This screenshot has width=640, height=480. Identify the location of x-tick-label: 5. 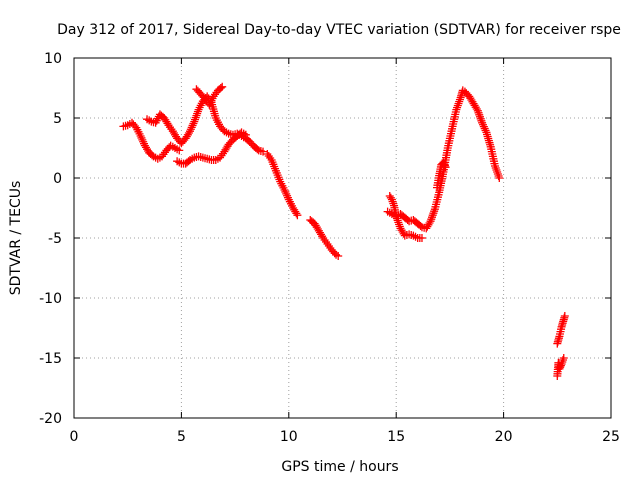
(181, 437).